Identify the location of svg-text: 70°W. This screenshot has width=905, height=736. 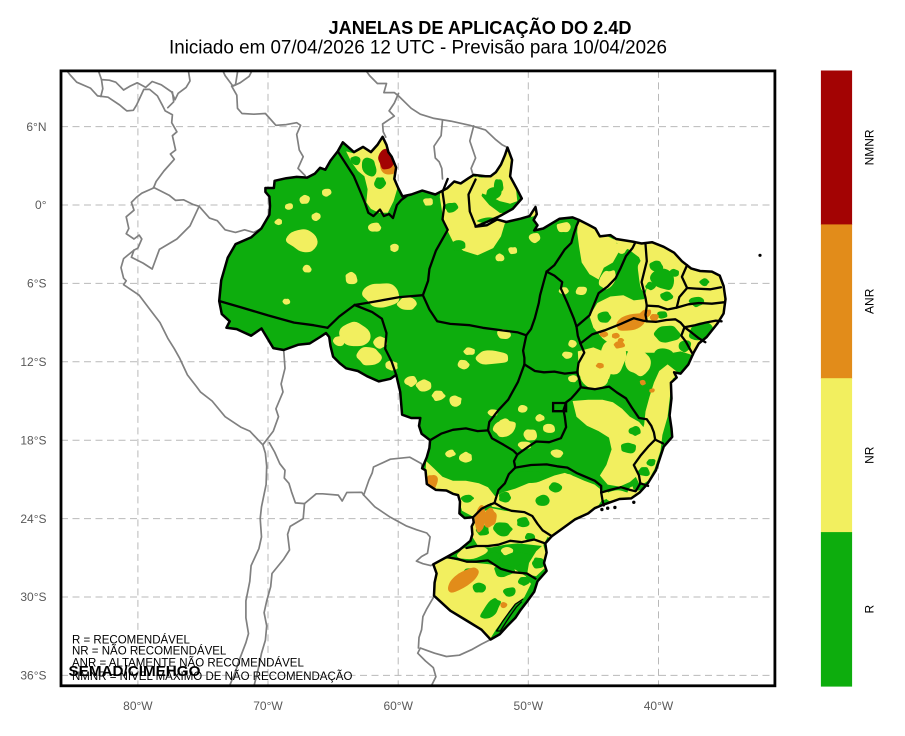
(268, 706).